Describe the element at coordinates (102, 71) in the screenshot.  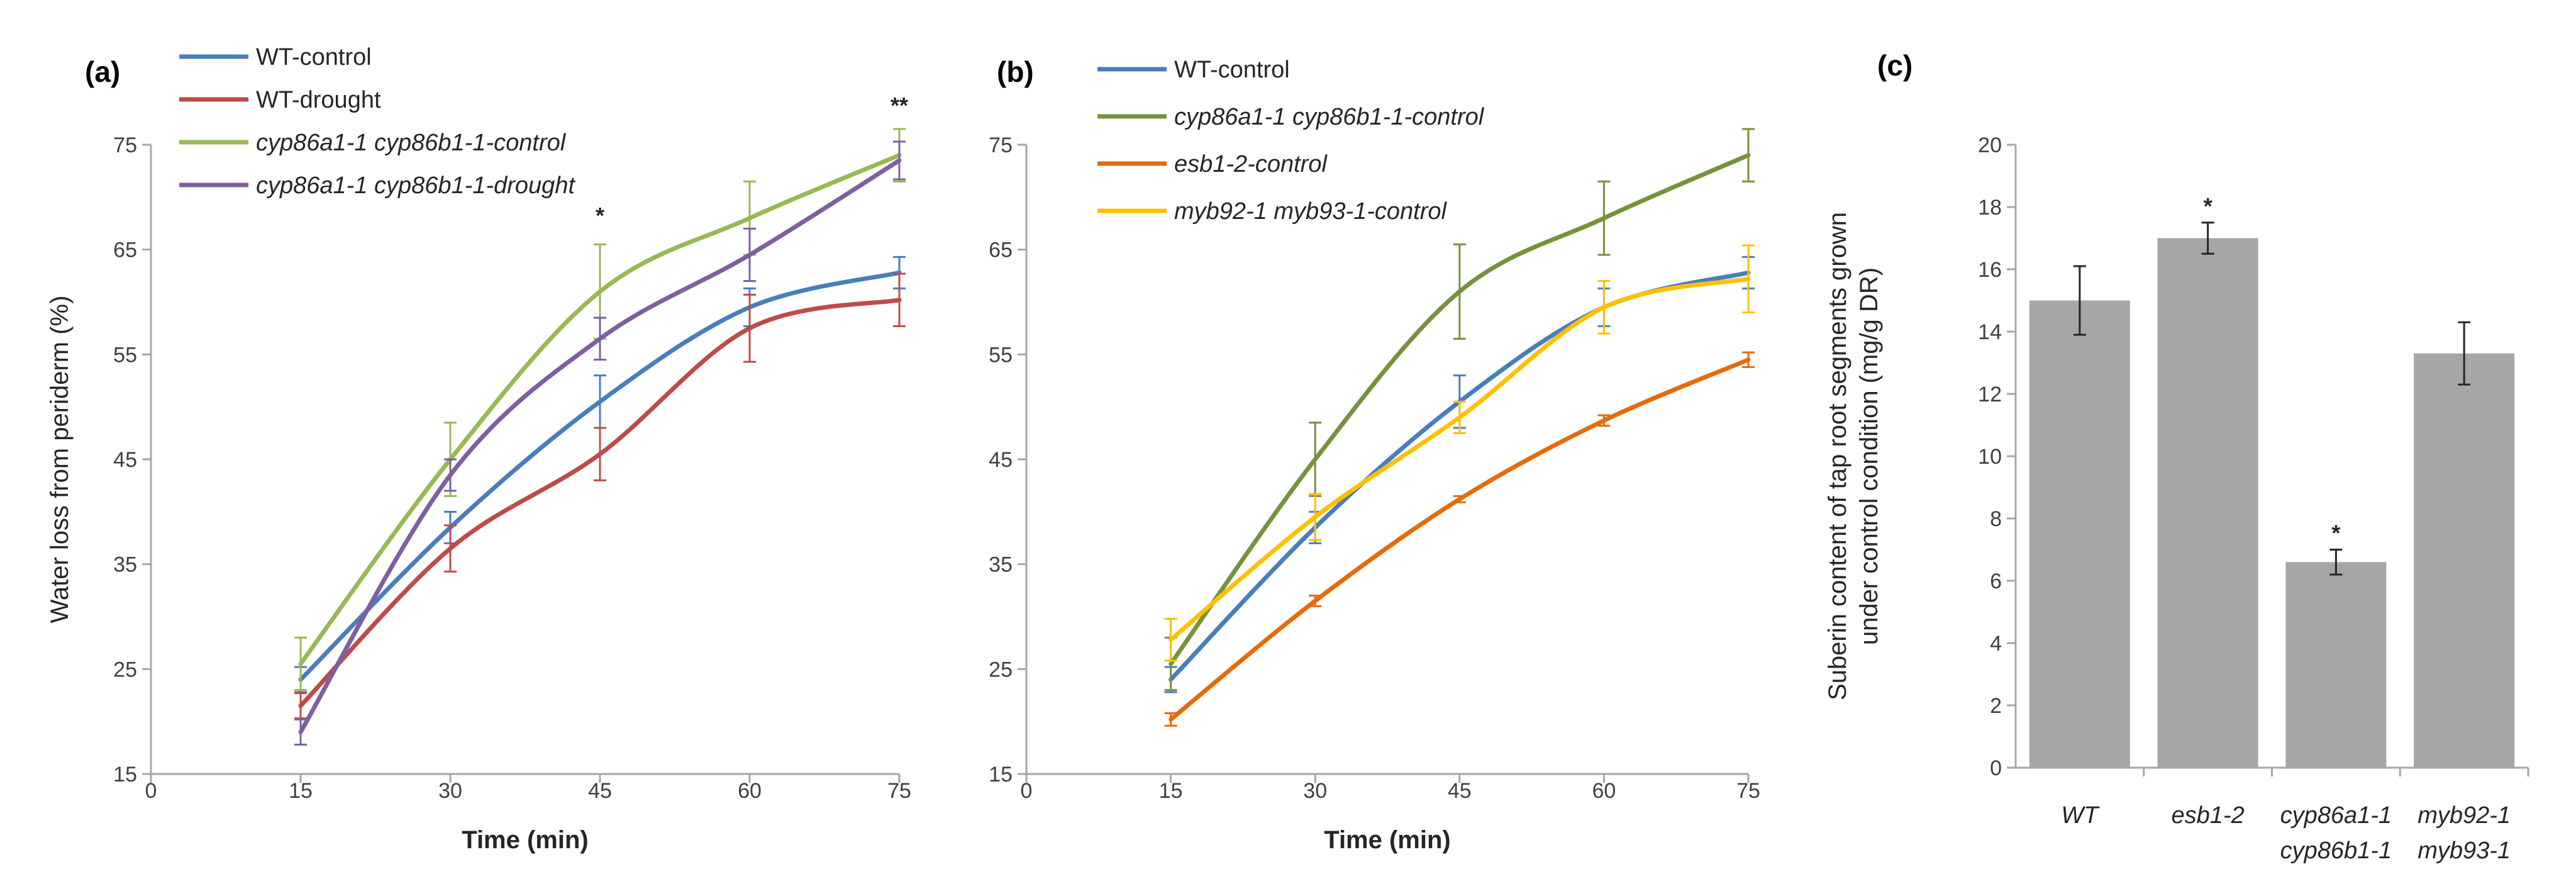
I see `panel-label: (a)` at that location.